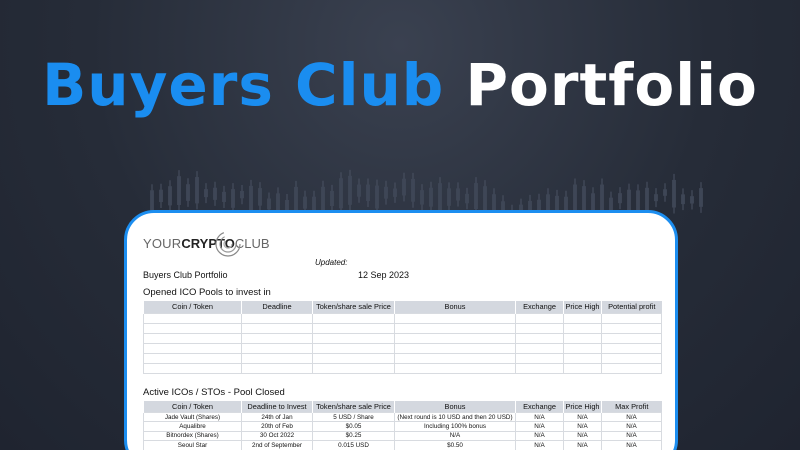 This screenshot has width=800, height=450. What do you see at coordinates (228, 244) in the screenshot?
I see `logo-swirl-icon` at bounding box center [228, 244].